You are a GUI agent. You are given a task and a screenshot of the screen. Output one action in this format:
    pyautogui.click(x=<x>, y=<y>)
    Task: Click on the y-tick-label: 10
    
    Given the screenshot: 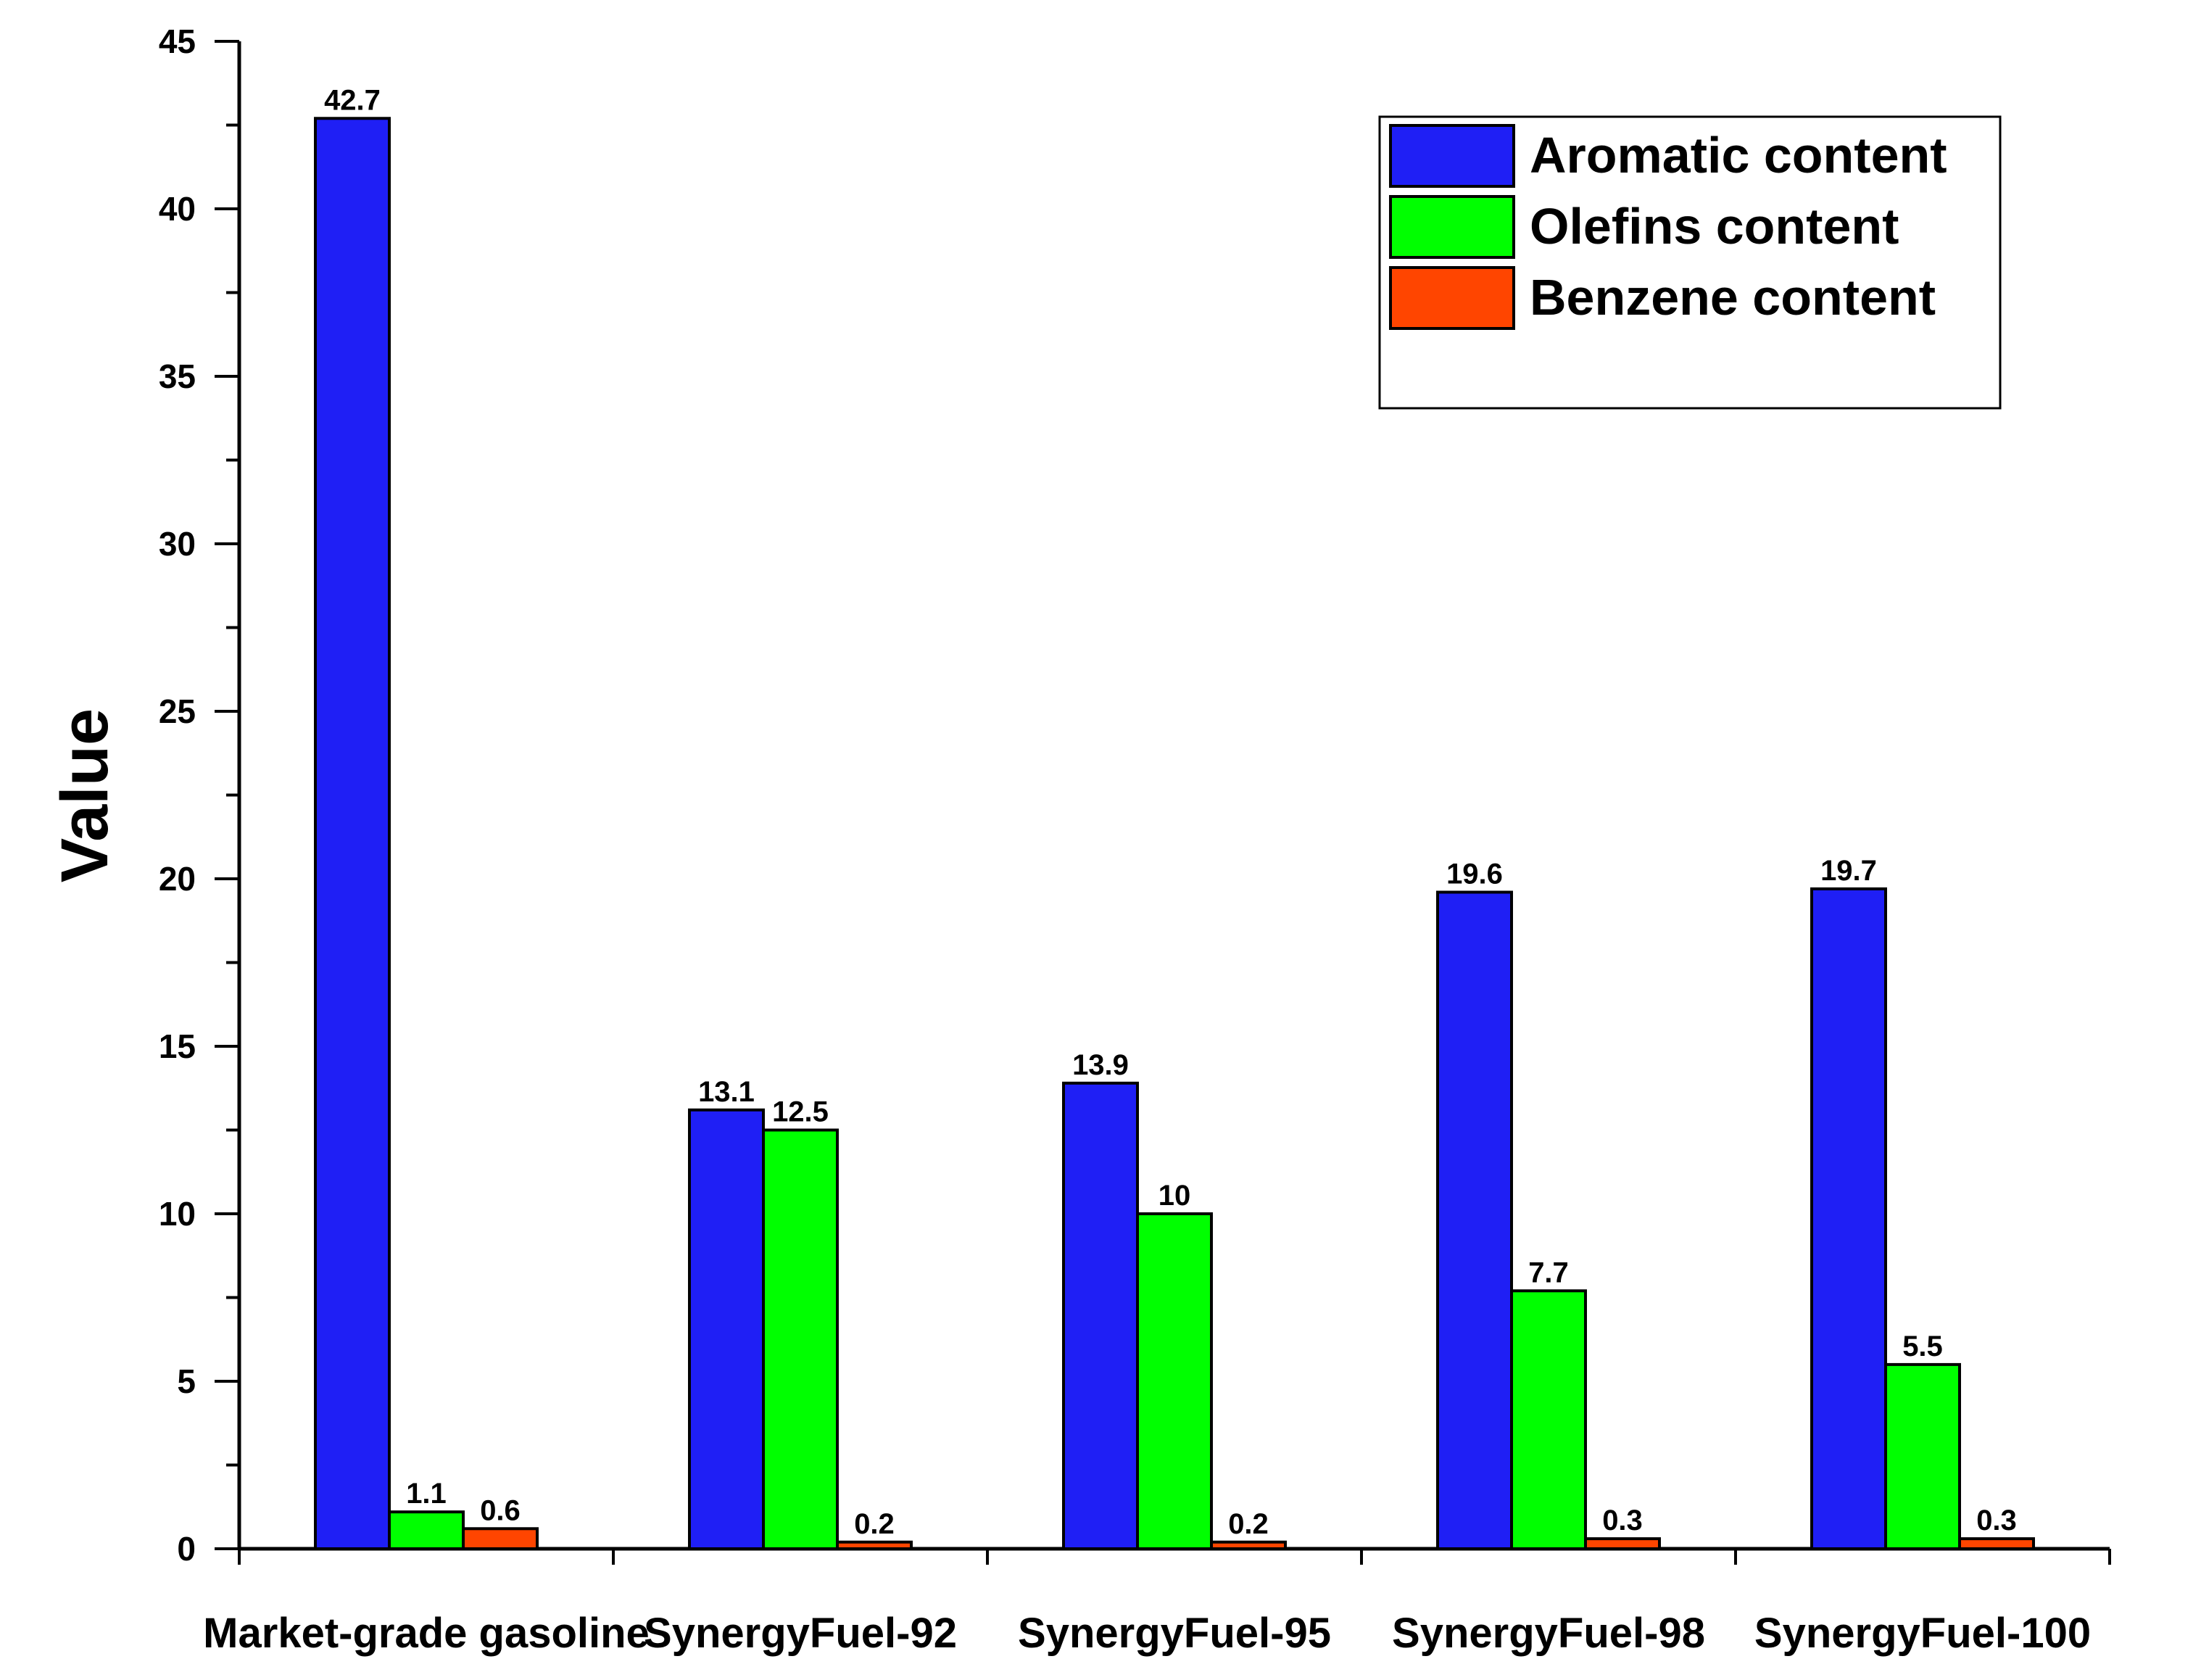 What is the action you would take?
    pyautogui.click(x=177, y=1214)
    